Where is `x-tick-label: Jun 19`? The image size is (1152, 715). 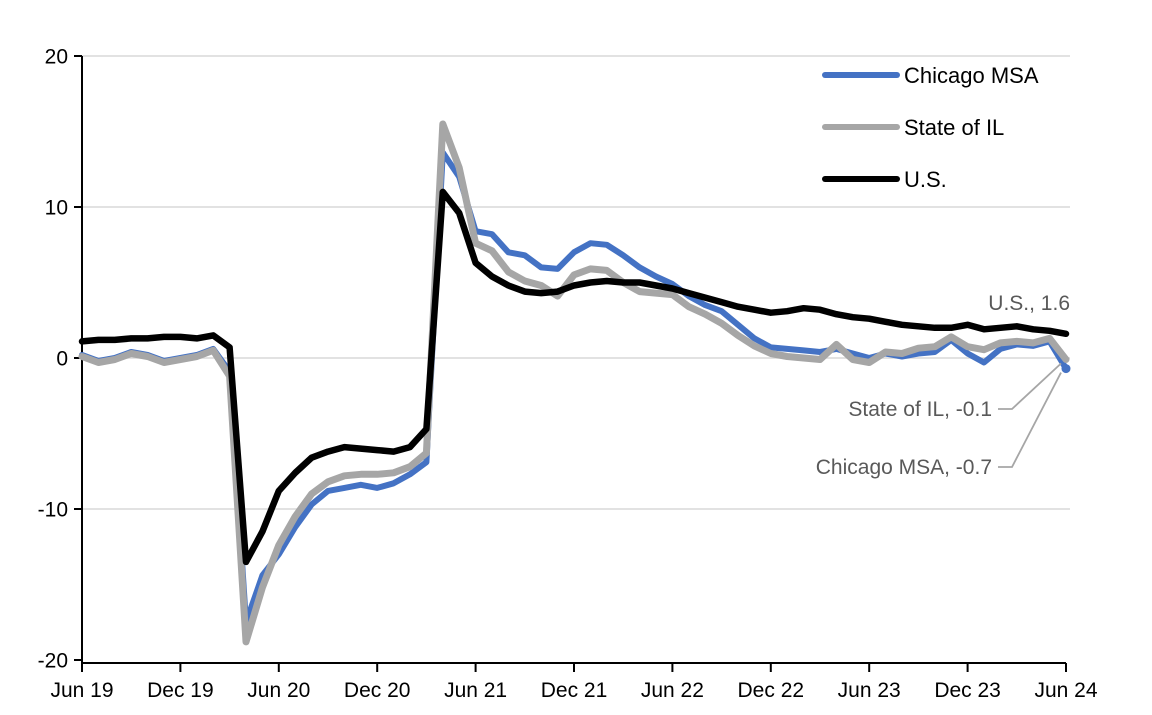
x-tick-label: Jun 19 is located at coordinates (81, 690).